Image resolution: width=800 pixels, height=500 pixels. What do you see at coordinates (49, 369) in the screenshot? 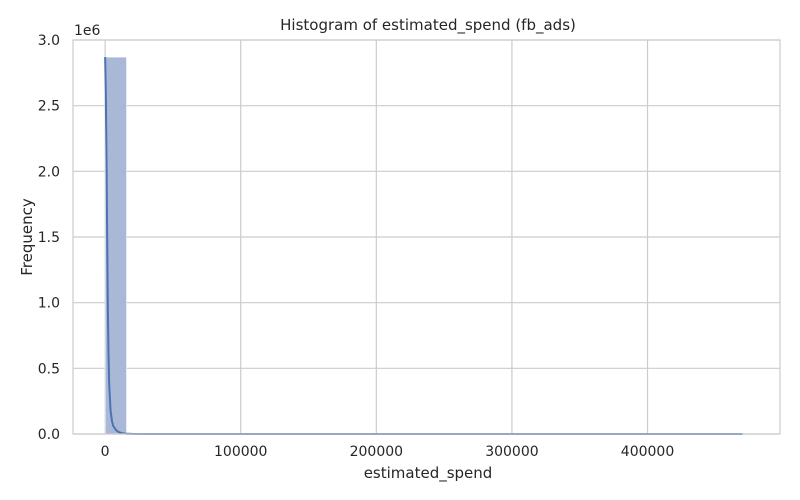
I see `y-tick-label: 0.5` at bounding box center [49, 369].